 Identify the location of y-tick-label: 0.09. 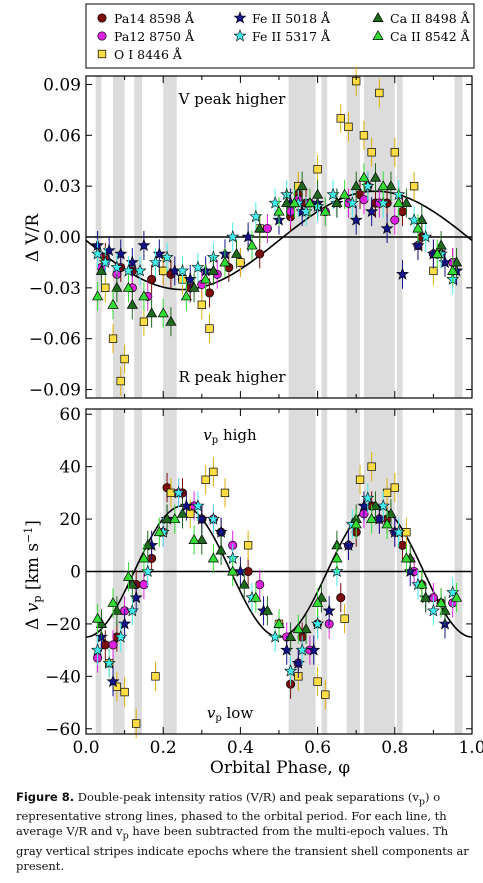
(62, 85).